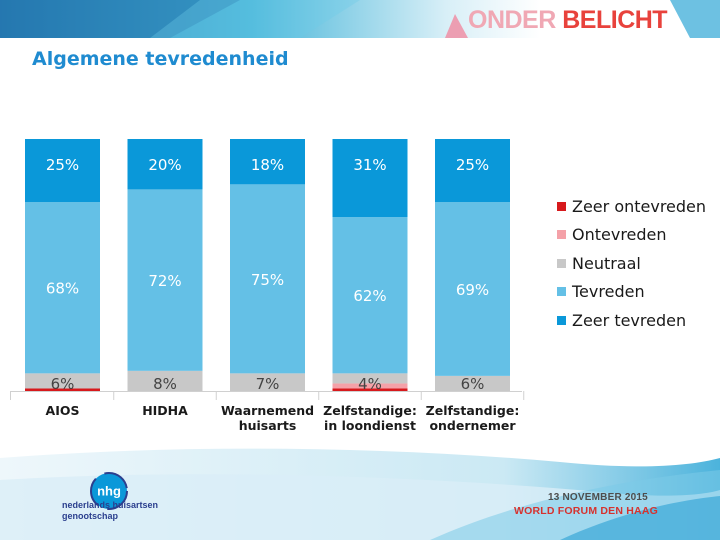 Image resolution: width=720 pixels, height=540 pixels. I want to click on header-band: ONDER BELICHT, so click(360, 19).